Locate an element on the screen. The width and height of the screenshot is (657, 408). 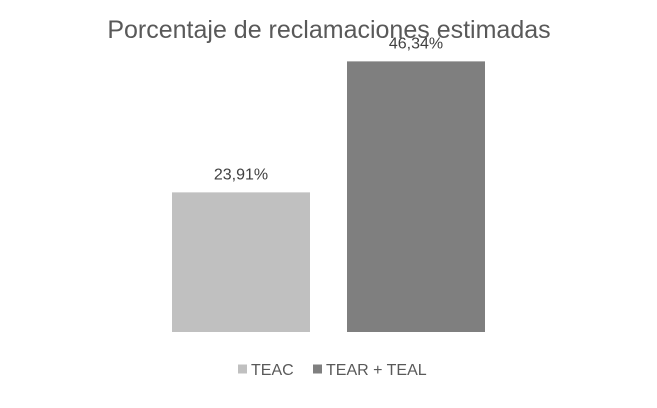
legend-label: TEAC is located at coordinates (272, 370).